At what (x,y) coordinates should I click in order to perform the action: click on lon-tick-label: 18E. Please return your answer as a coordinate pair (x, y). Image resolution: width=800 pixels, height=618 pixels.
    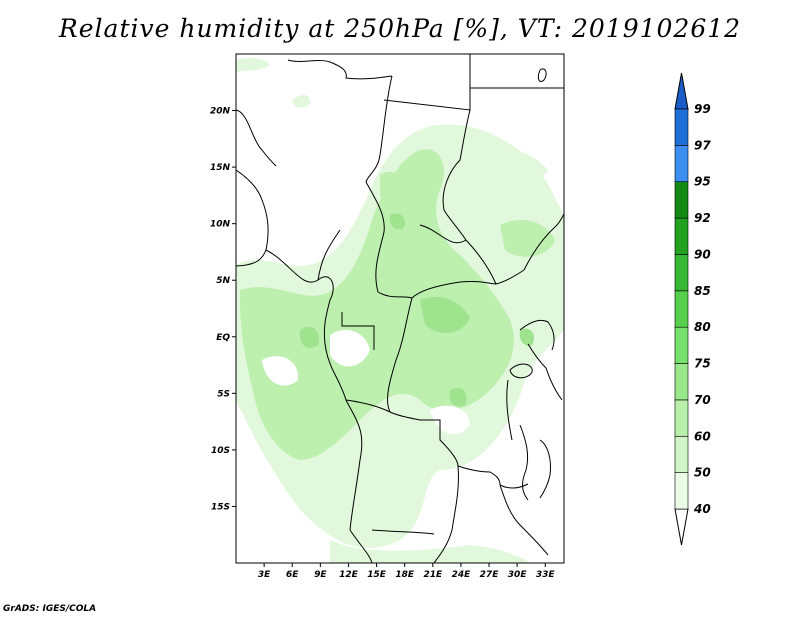
    Looking at the image, I should click on (405, 575).